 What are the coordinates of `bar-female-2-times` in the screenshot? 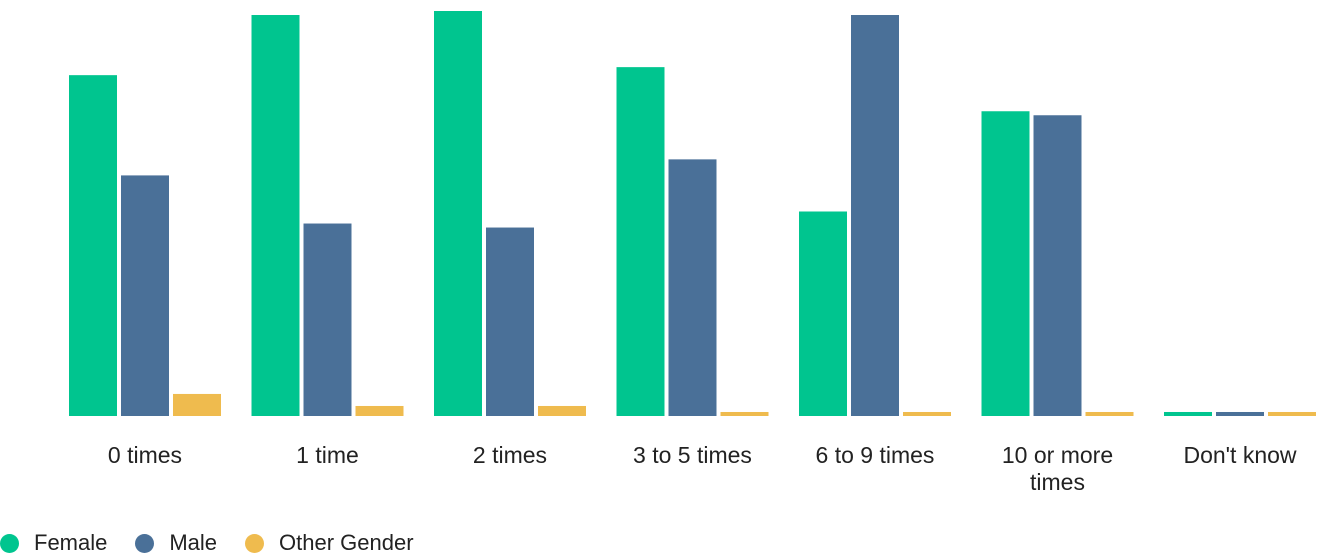 It's located at (458, 213).